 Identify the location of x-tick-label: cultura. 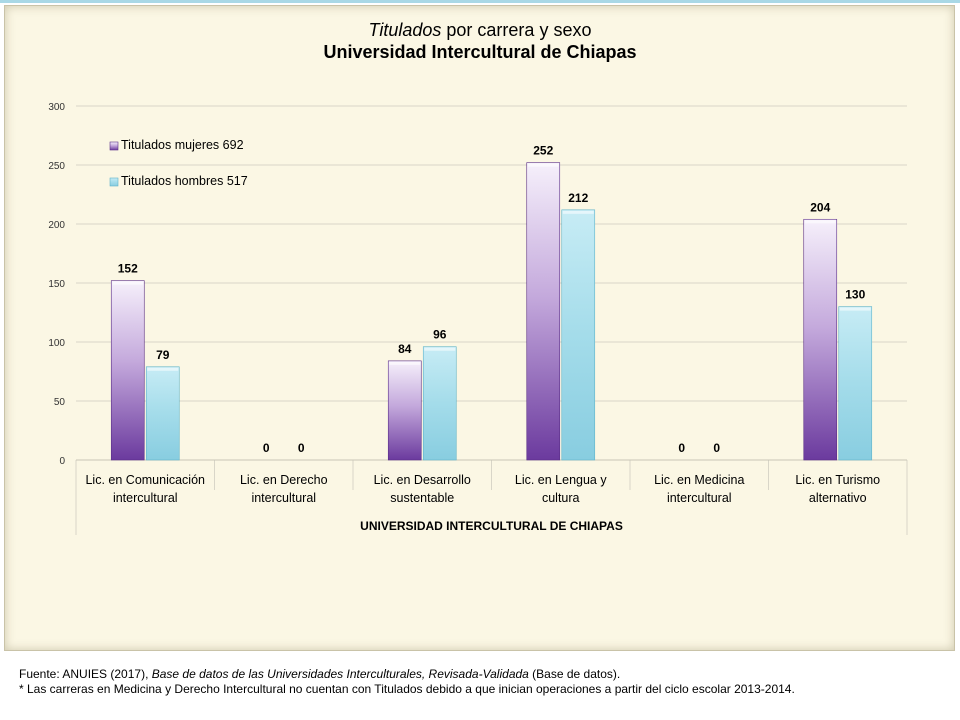
(561, 498).